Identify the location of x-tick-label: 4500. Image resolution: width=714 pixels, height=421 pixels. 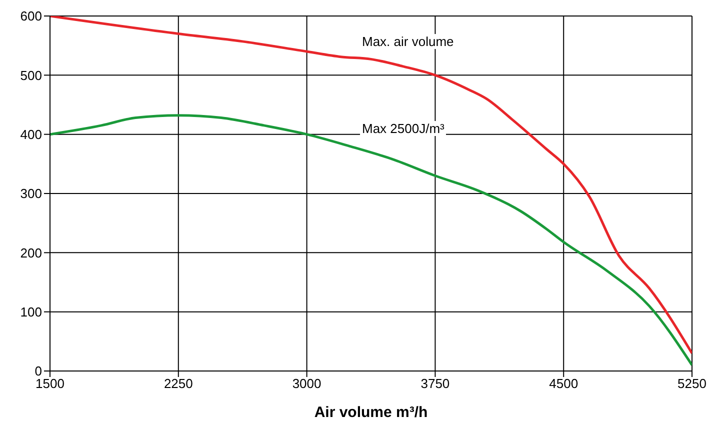
(563, 384).